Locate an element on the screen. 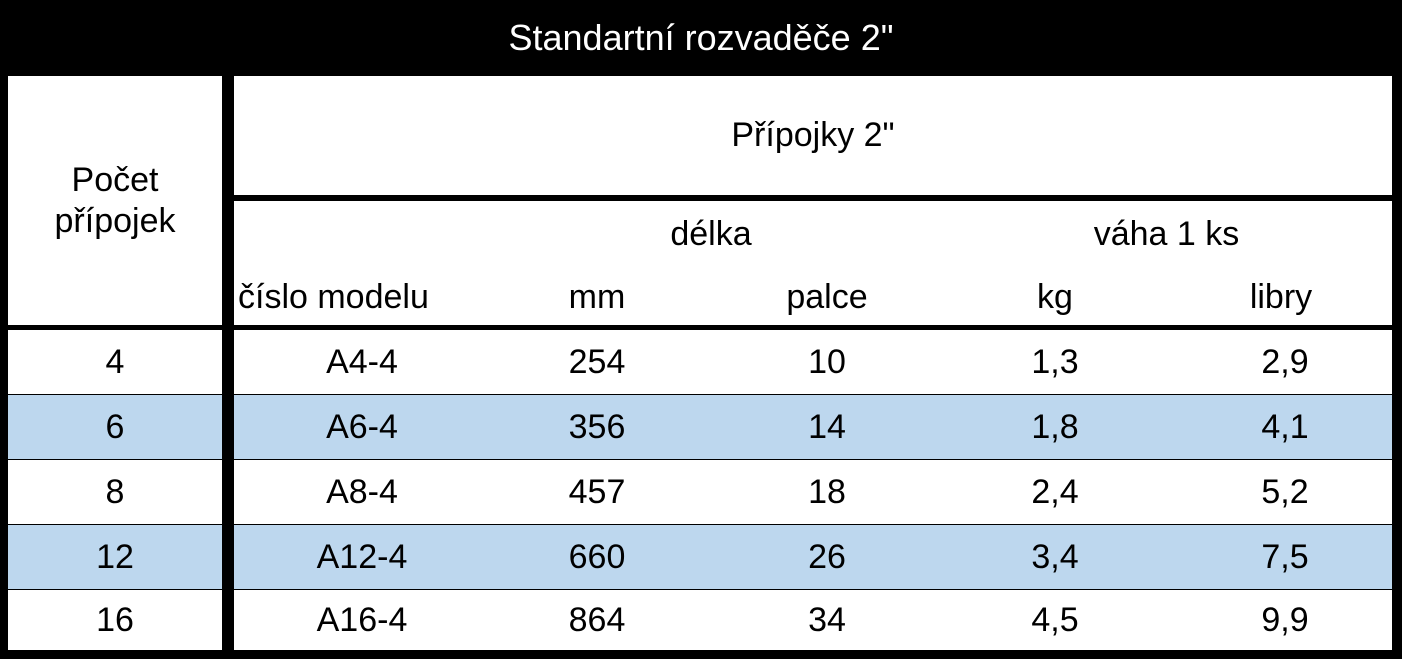  cell-text: 14 is located at coordinates (827, 426).